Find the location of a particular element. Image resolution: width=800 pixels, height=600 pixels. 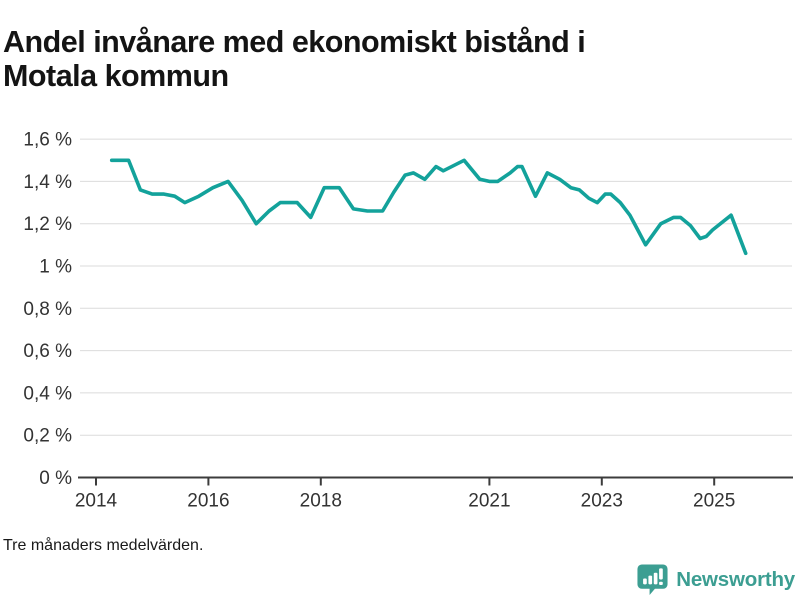

y-tick-label: 0,2 % is located at coordinates (47, 436).